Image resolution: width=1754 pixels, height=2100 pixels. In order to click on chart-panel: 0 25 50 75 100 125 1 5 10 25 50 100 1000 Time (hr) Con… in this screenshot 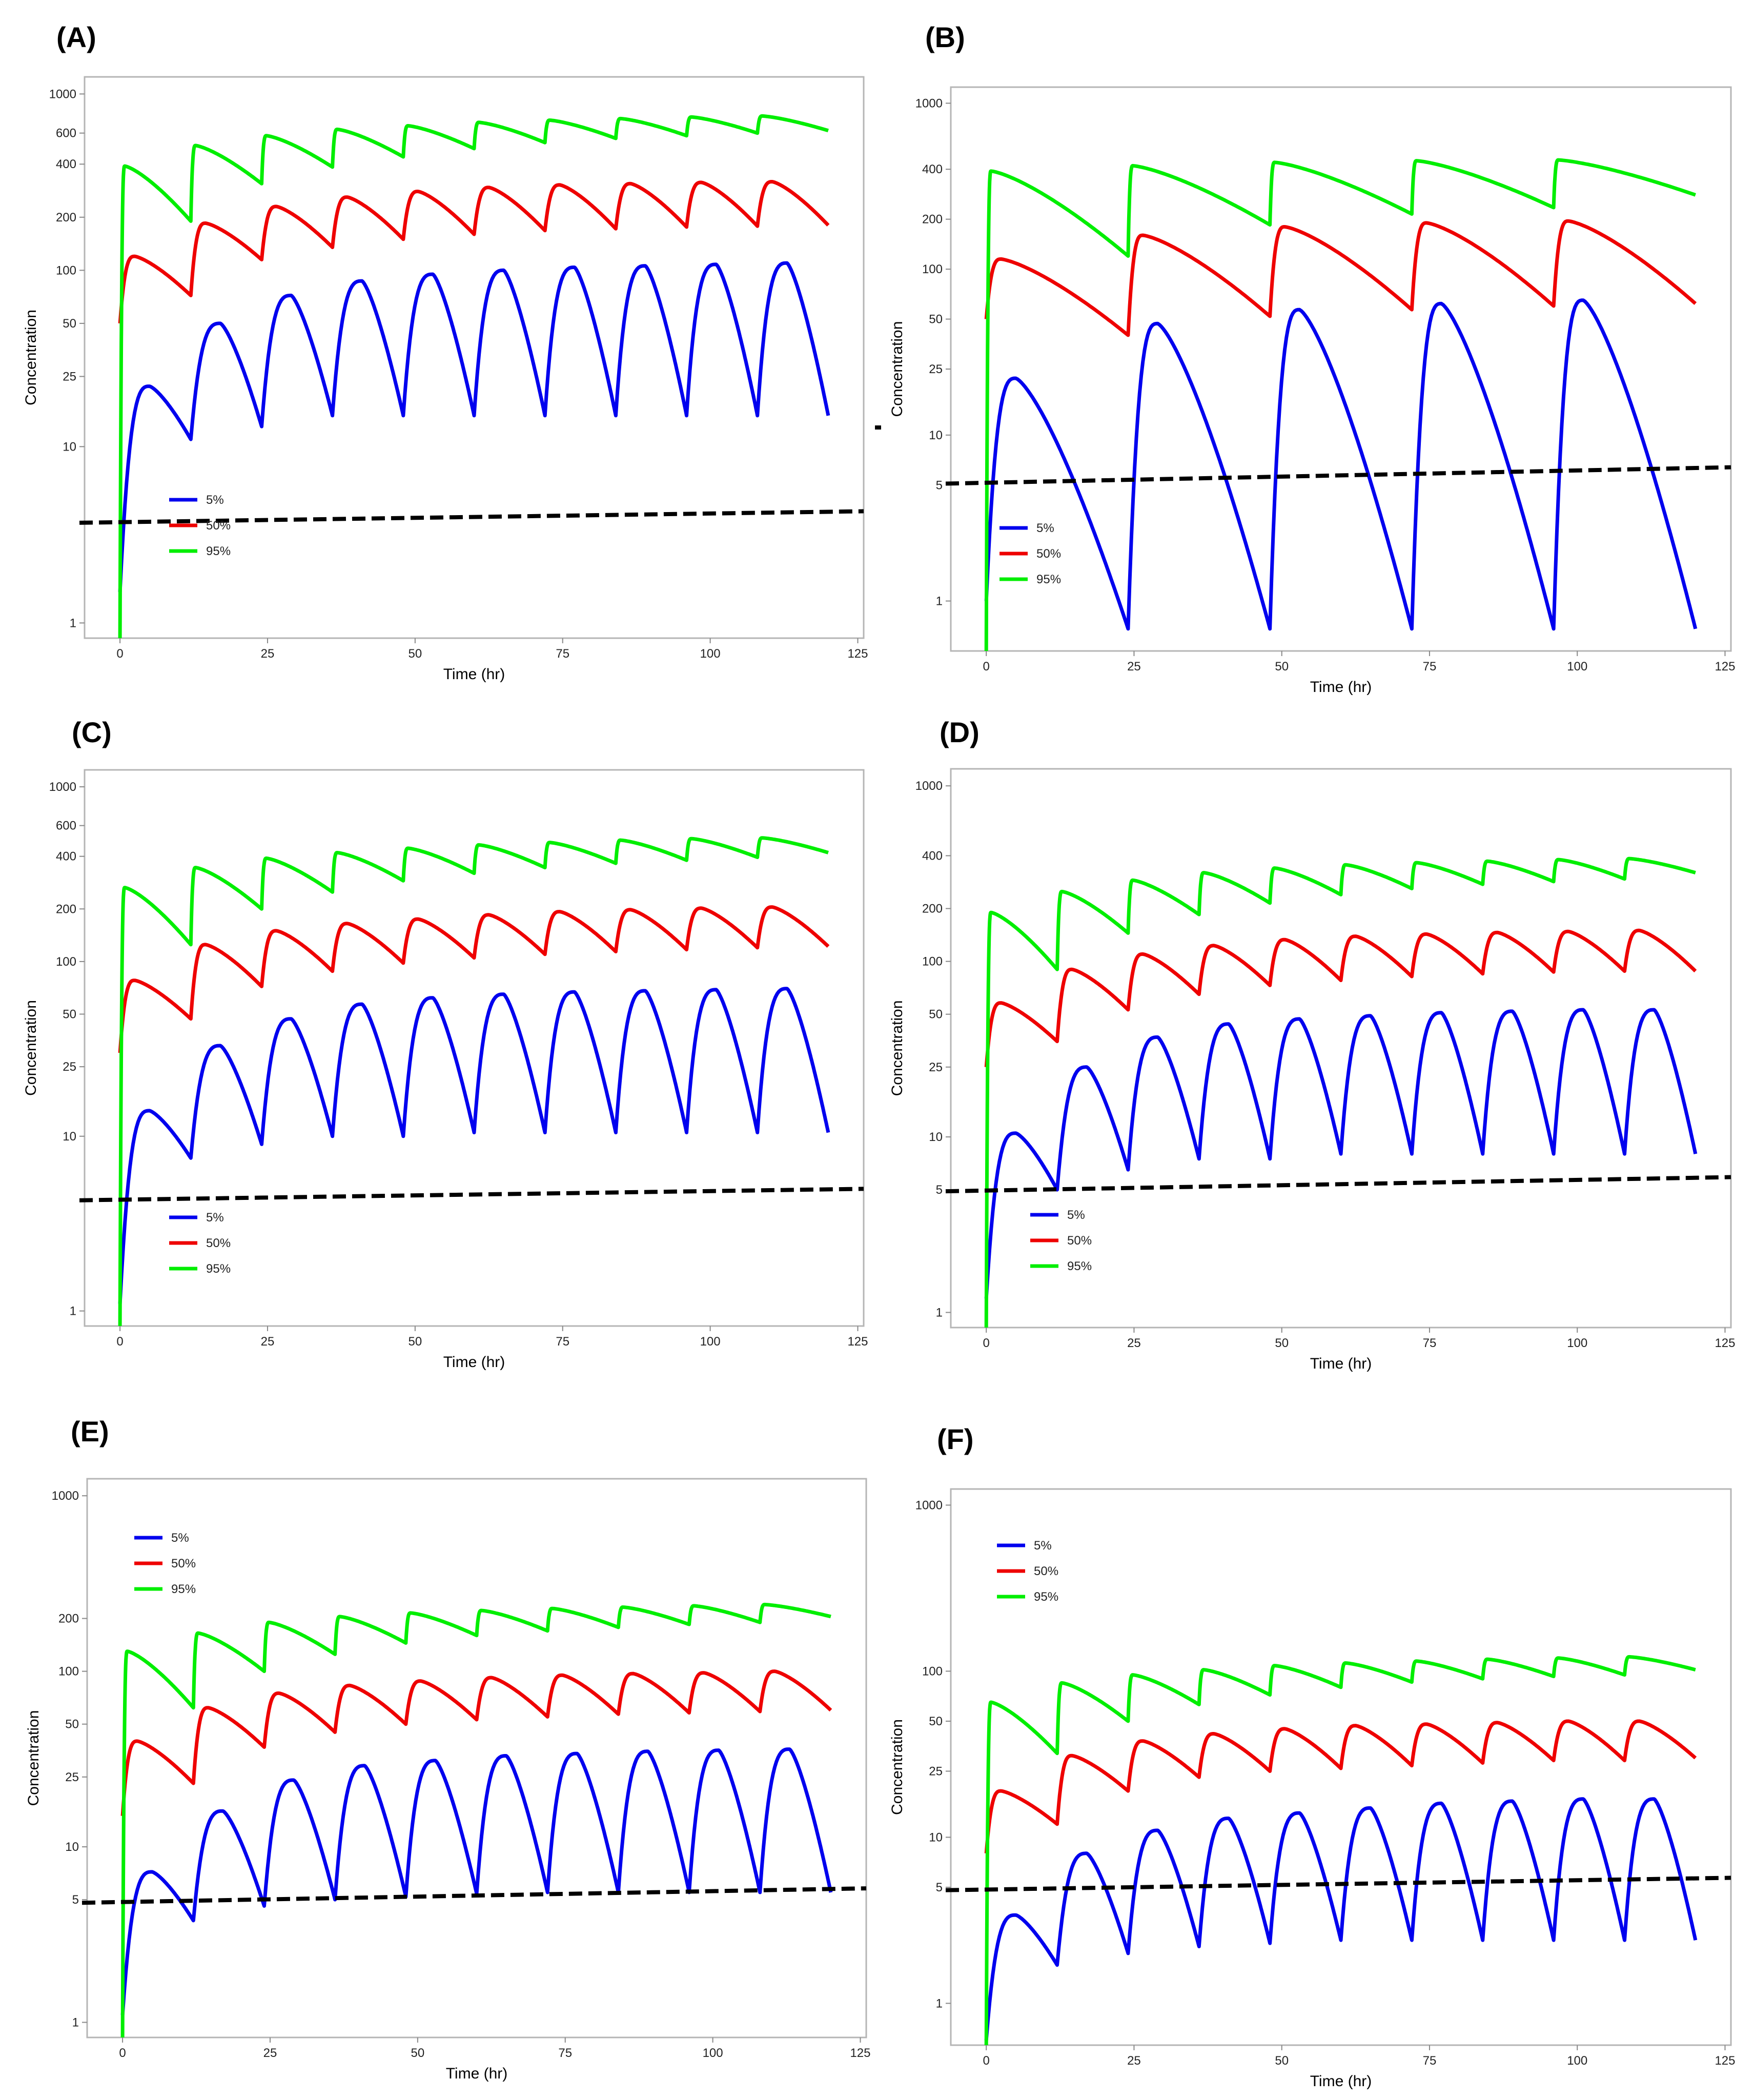, I will do `click(1312, 1789)`.